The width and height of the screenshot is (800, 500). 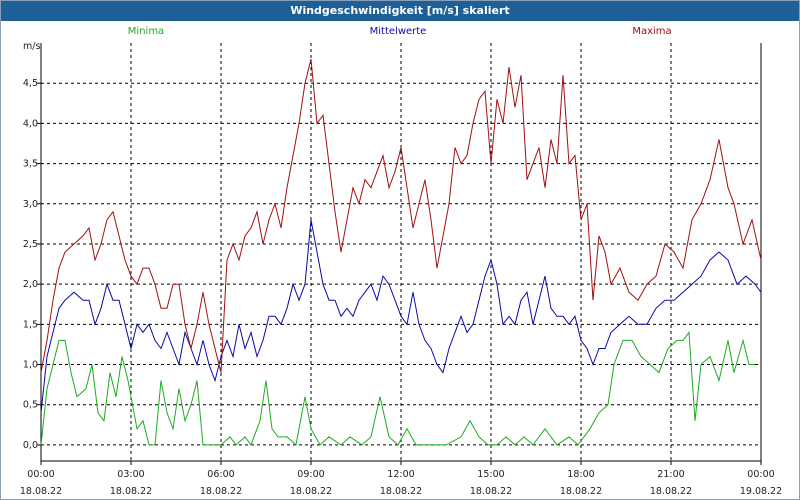 I want to click on x-tick-time-label: 09:00, so click(x=310, y=474).